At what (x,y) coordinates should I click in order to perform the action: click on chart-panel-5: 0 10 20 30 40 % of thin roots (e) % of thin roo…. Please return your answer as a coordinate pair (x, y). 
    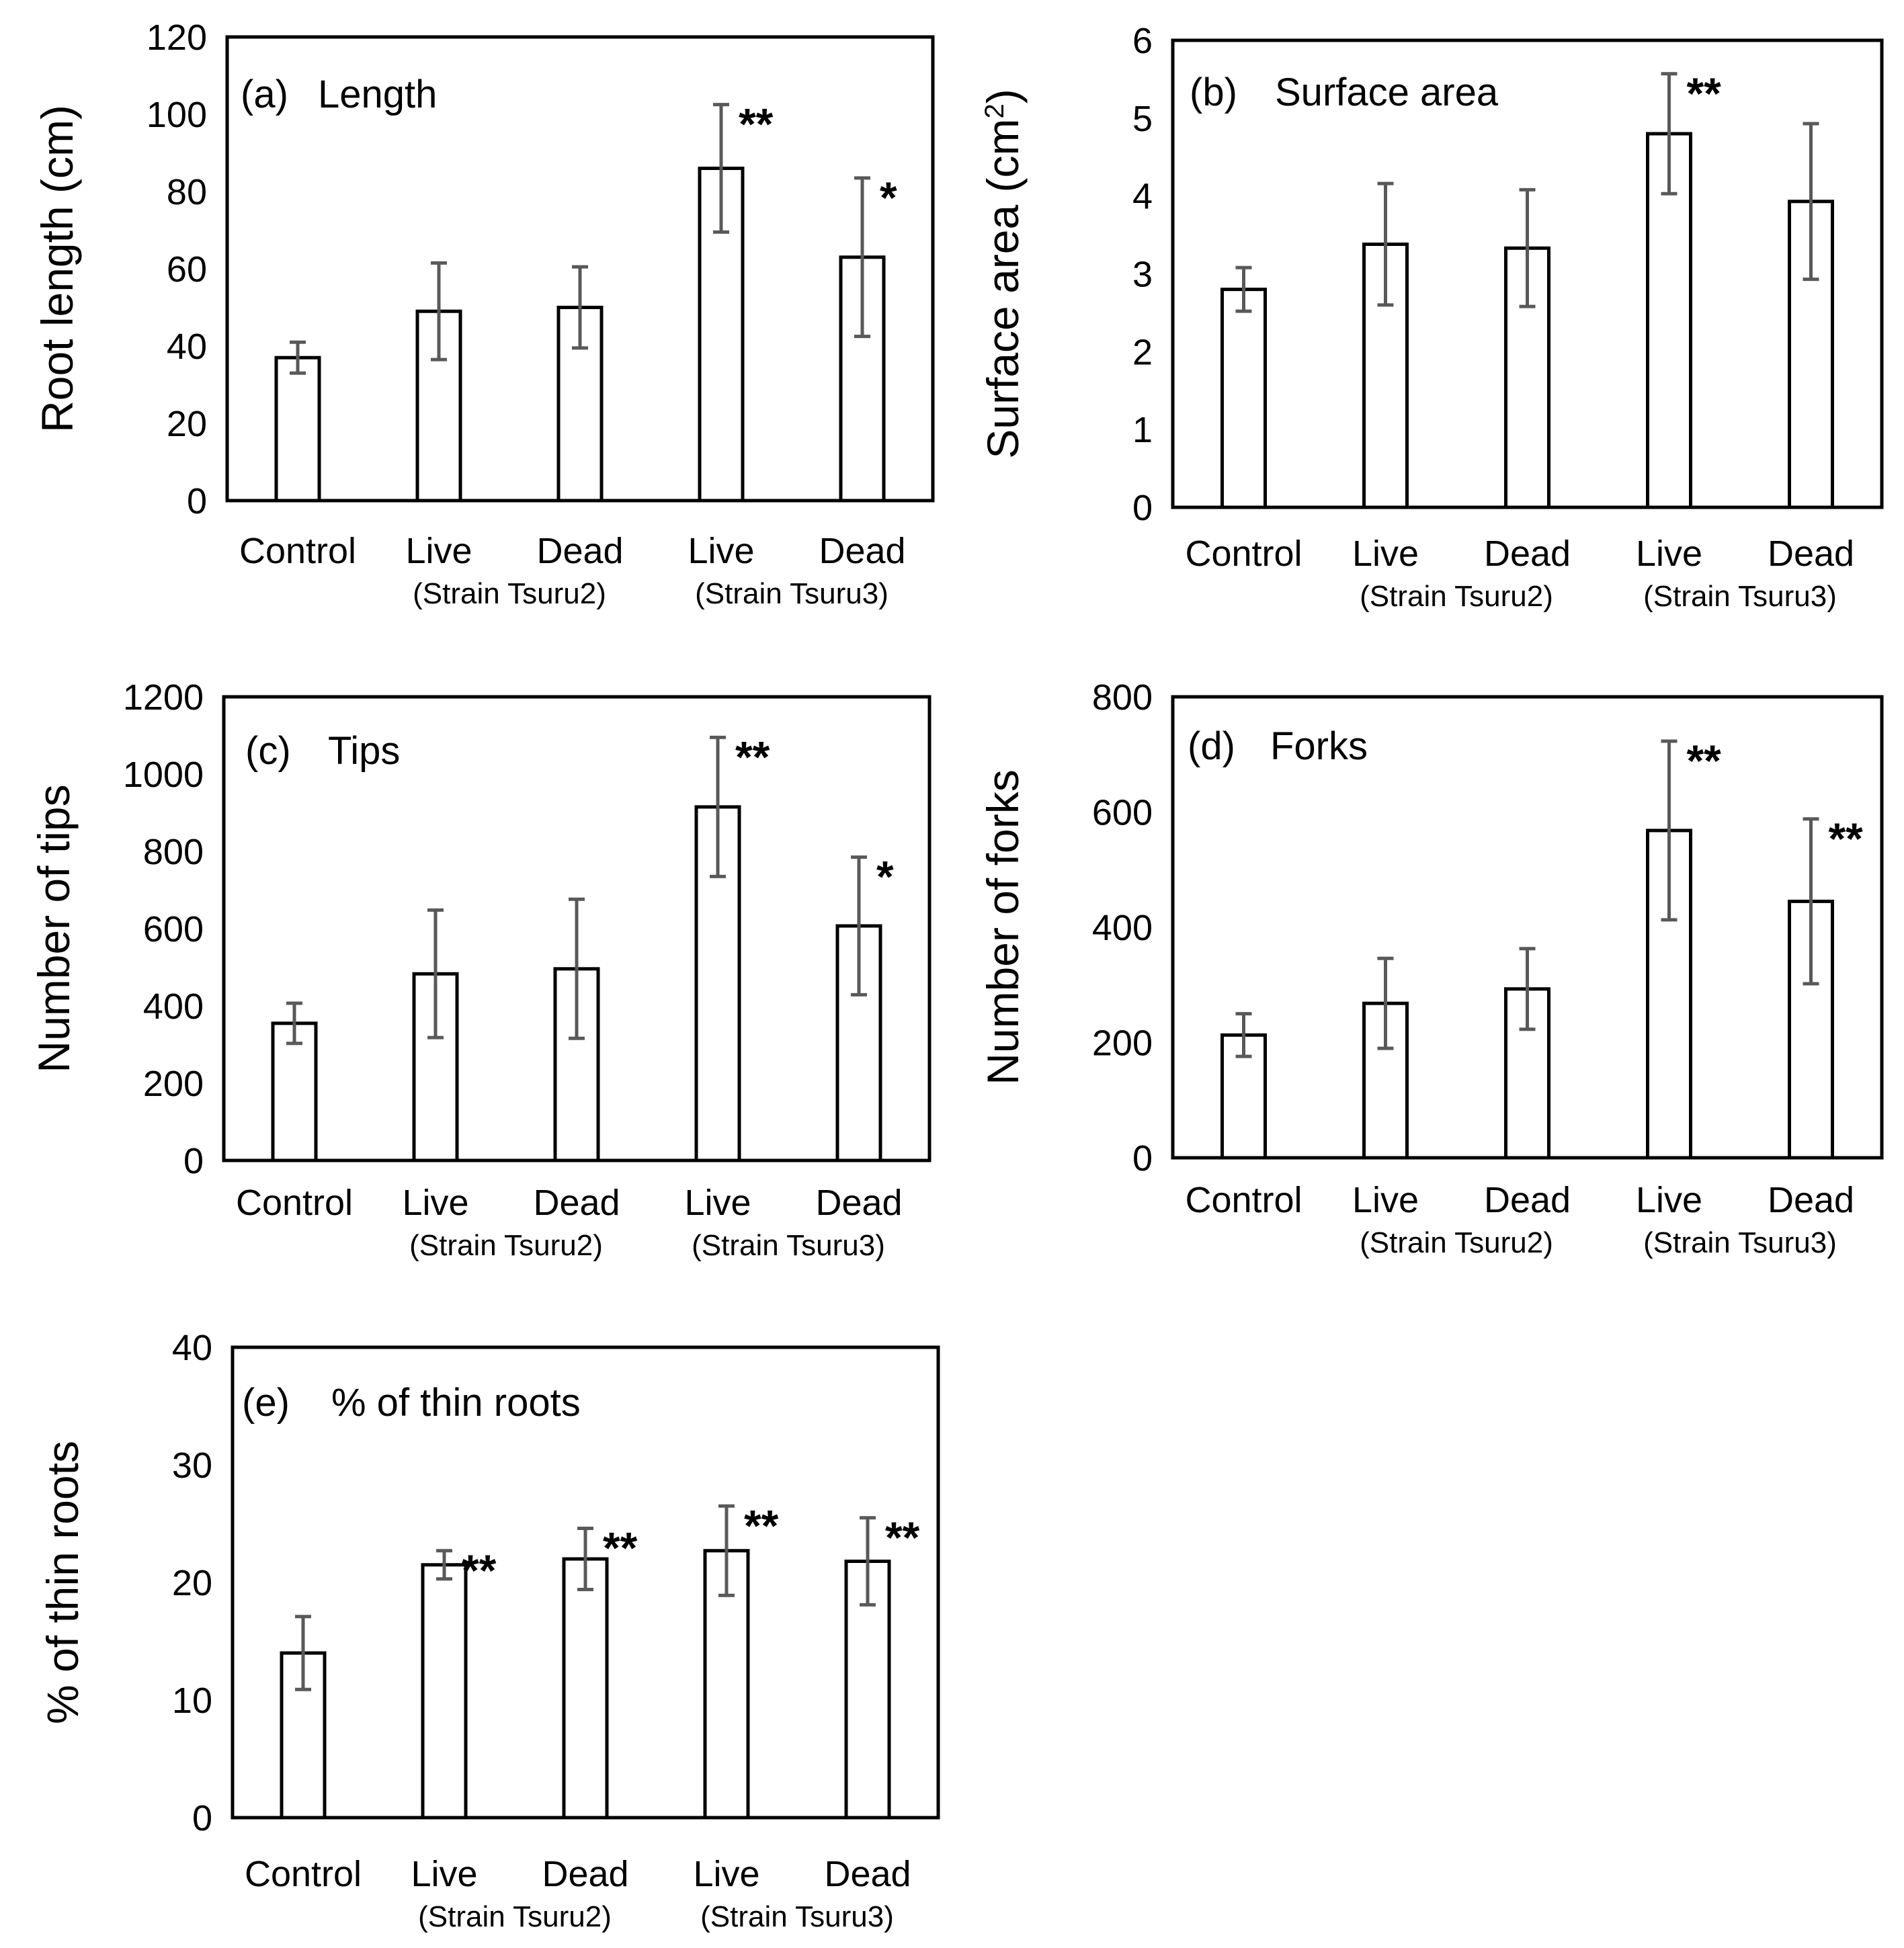
    Looking at the image, I should click on (489, 1630).